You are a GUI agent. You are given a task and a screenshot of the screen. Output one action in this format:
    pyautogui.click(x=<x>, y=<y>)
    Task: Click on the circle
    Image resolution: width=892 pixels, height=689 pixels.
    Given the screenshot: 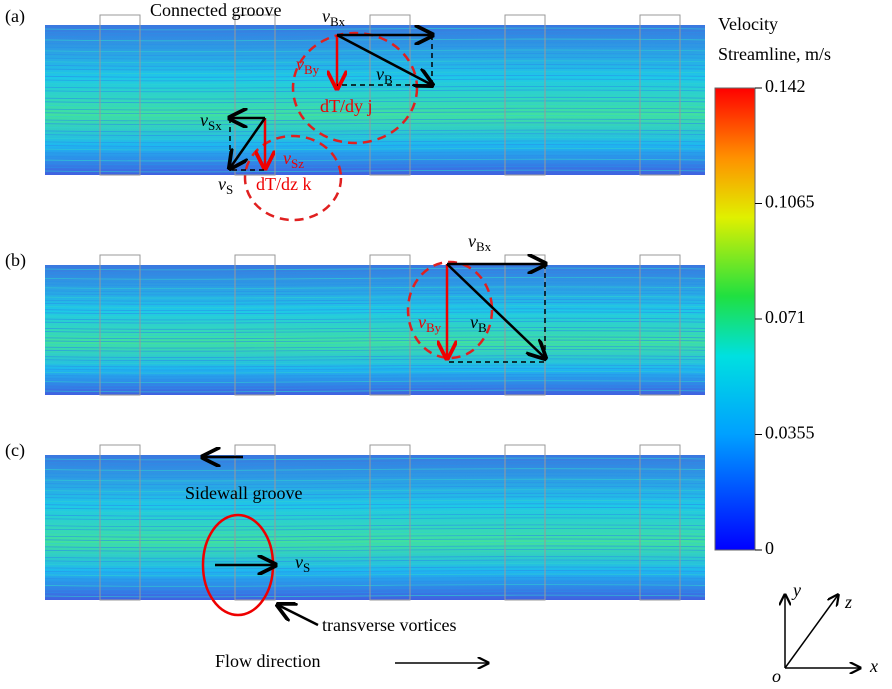 What is the action you would take?
    pyautogui.click(x=293, y=178)
    